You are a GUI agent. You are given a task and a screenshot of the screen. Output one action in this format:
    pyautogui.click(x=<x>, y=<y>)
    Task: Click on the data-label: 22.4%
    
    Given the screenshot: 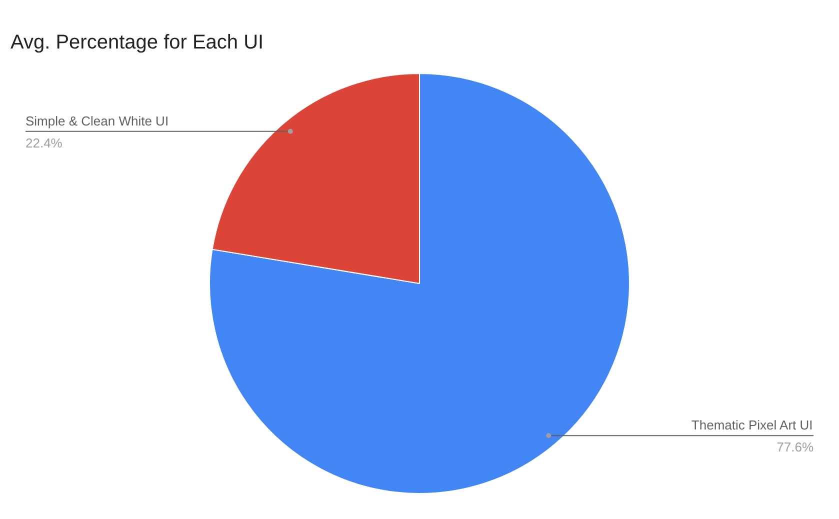 What is the action you would take?
    pyautogui.click(x=44, y=142)
    